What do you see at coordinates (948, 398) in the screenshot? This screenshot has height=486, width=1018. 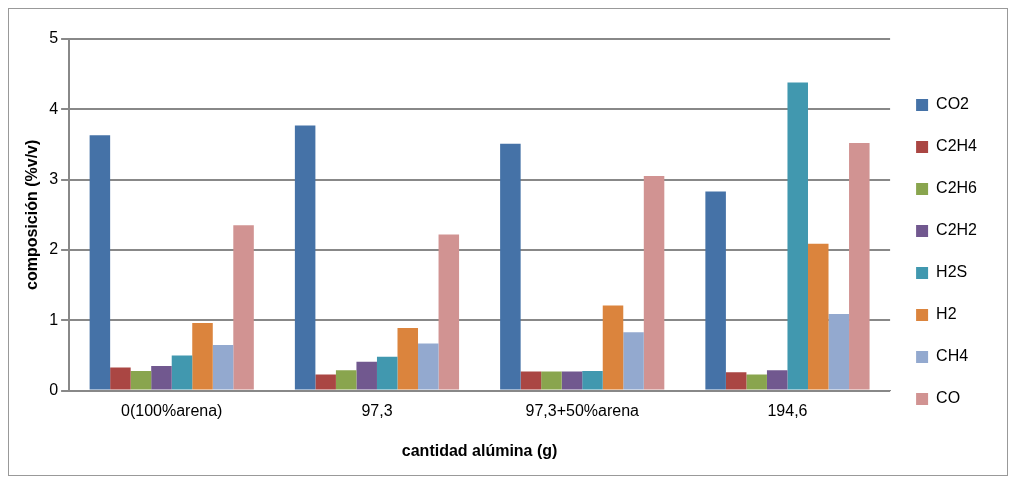 I see `legend-label: CO` at bounding box center [948, 398].